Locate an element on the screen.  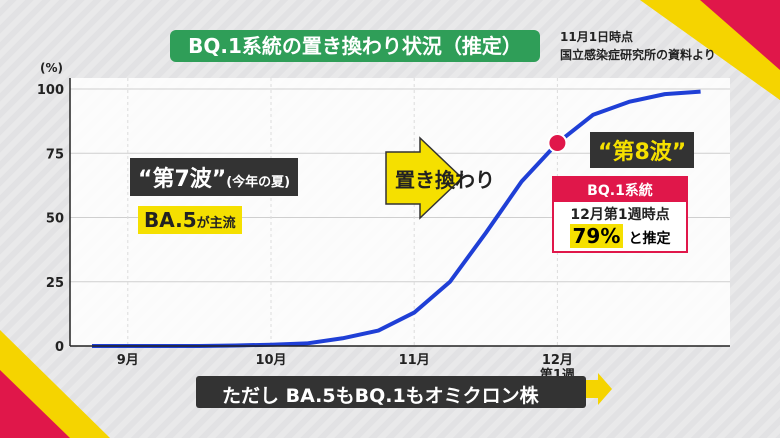
callout-text: 12月第1週時点 is located at coordinates (620, 215).